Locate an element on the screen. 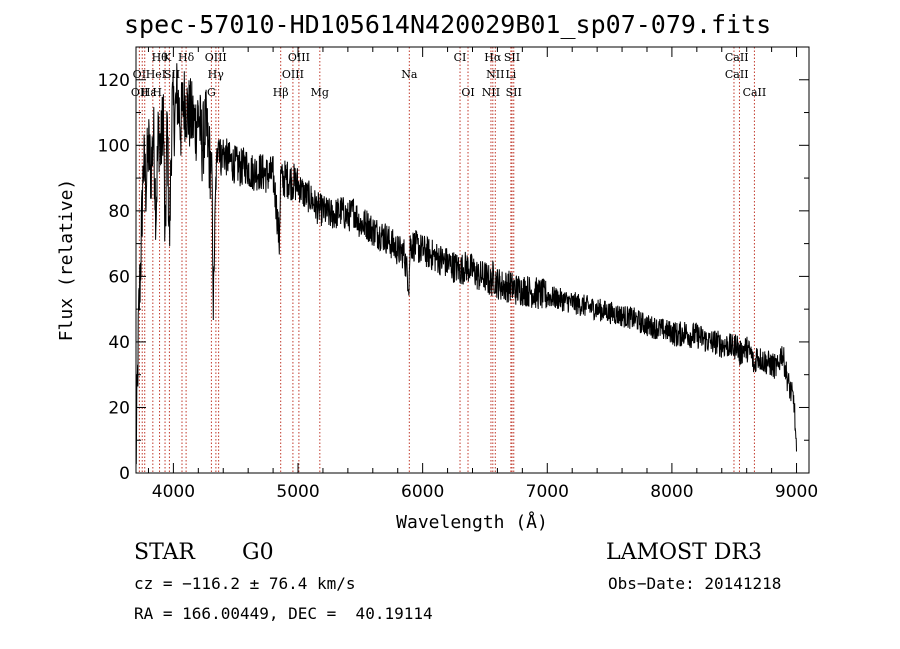  y-tick-label: 0 is located at coordinates (124, 474).